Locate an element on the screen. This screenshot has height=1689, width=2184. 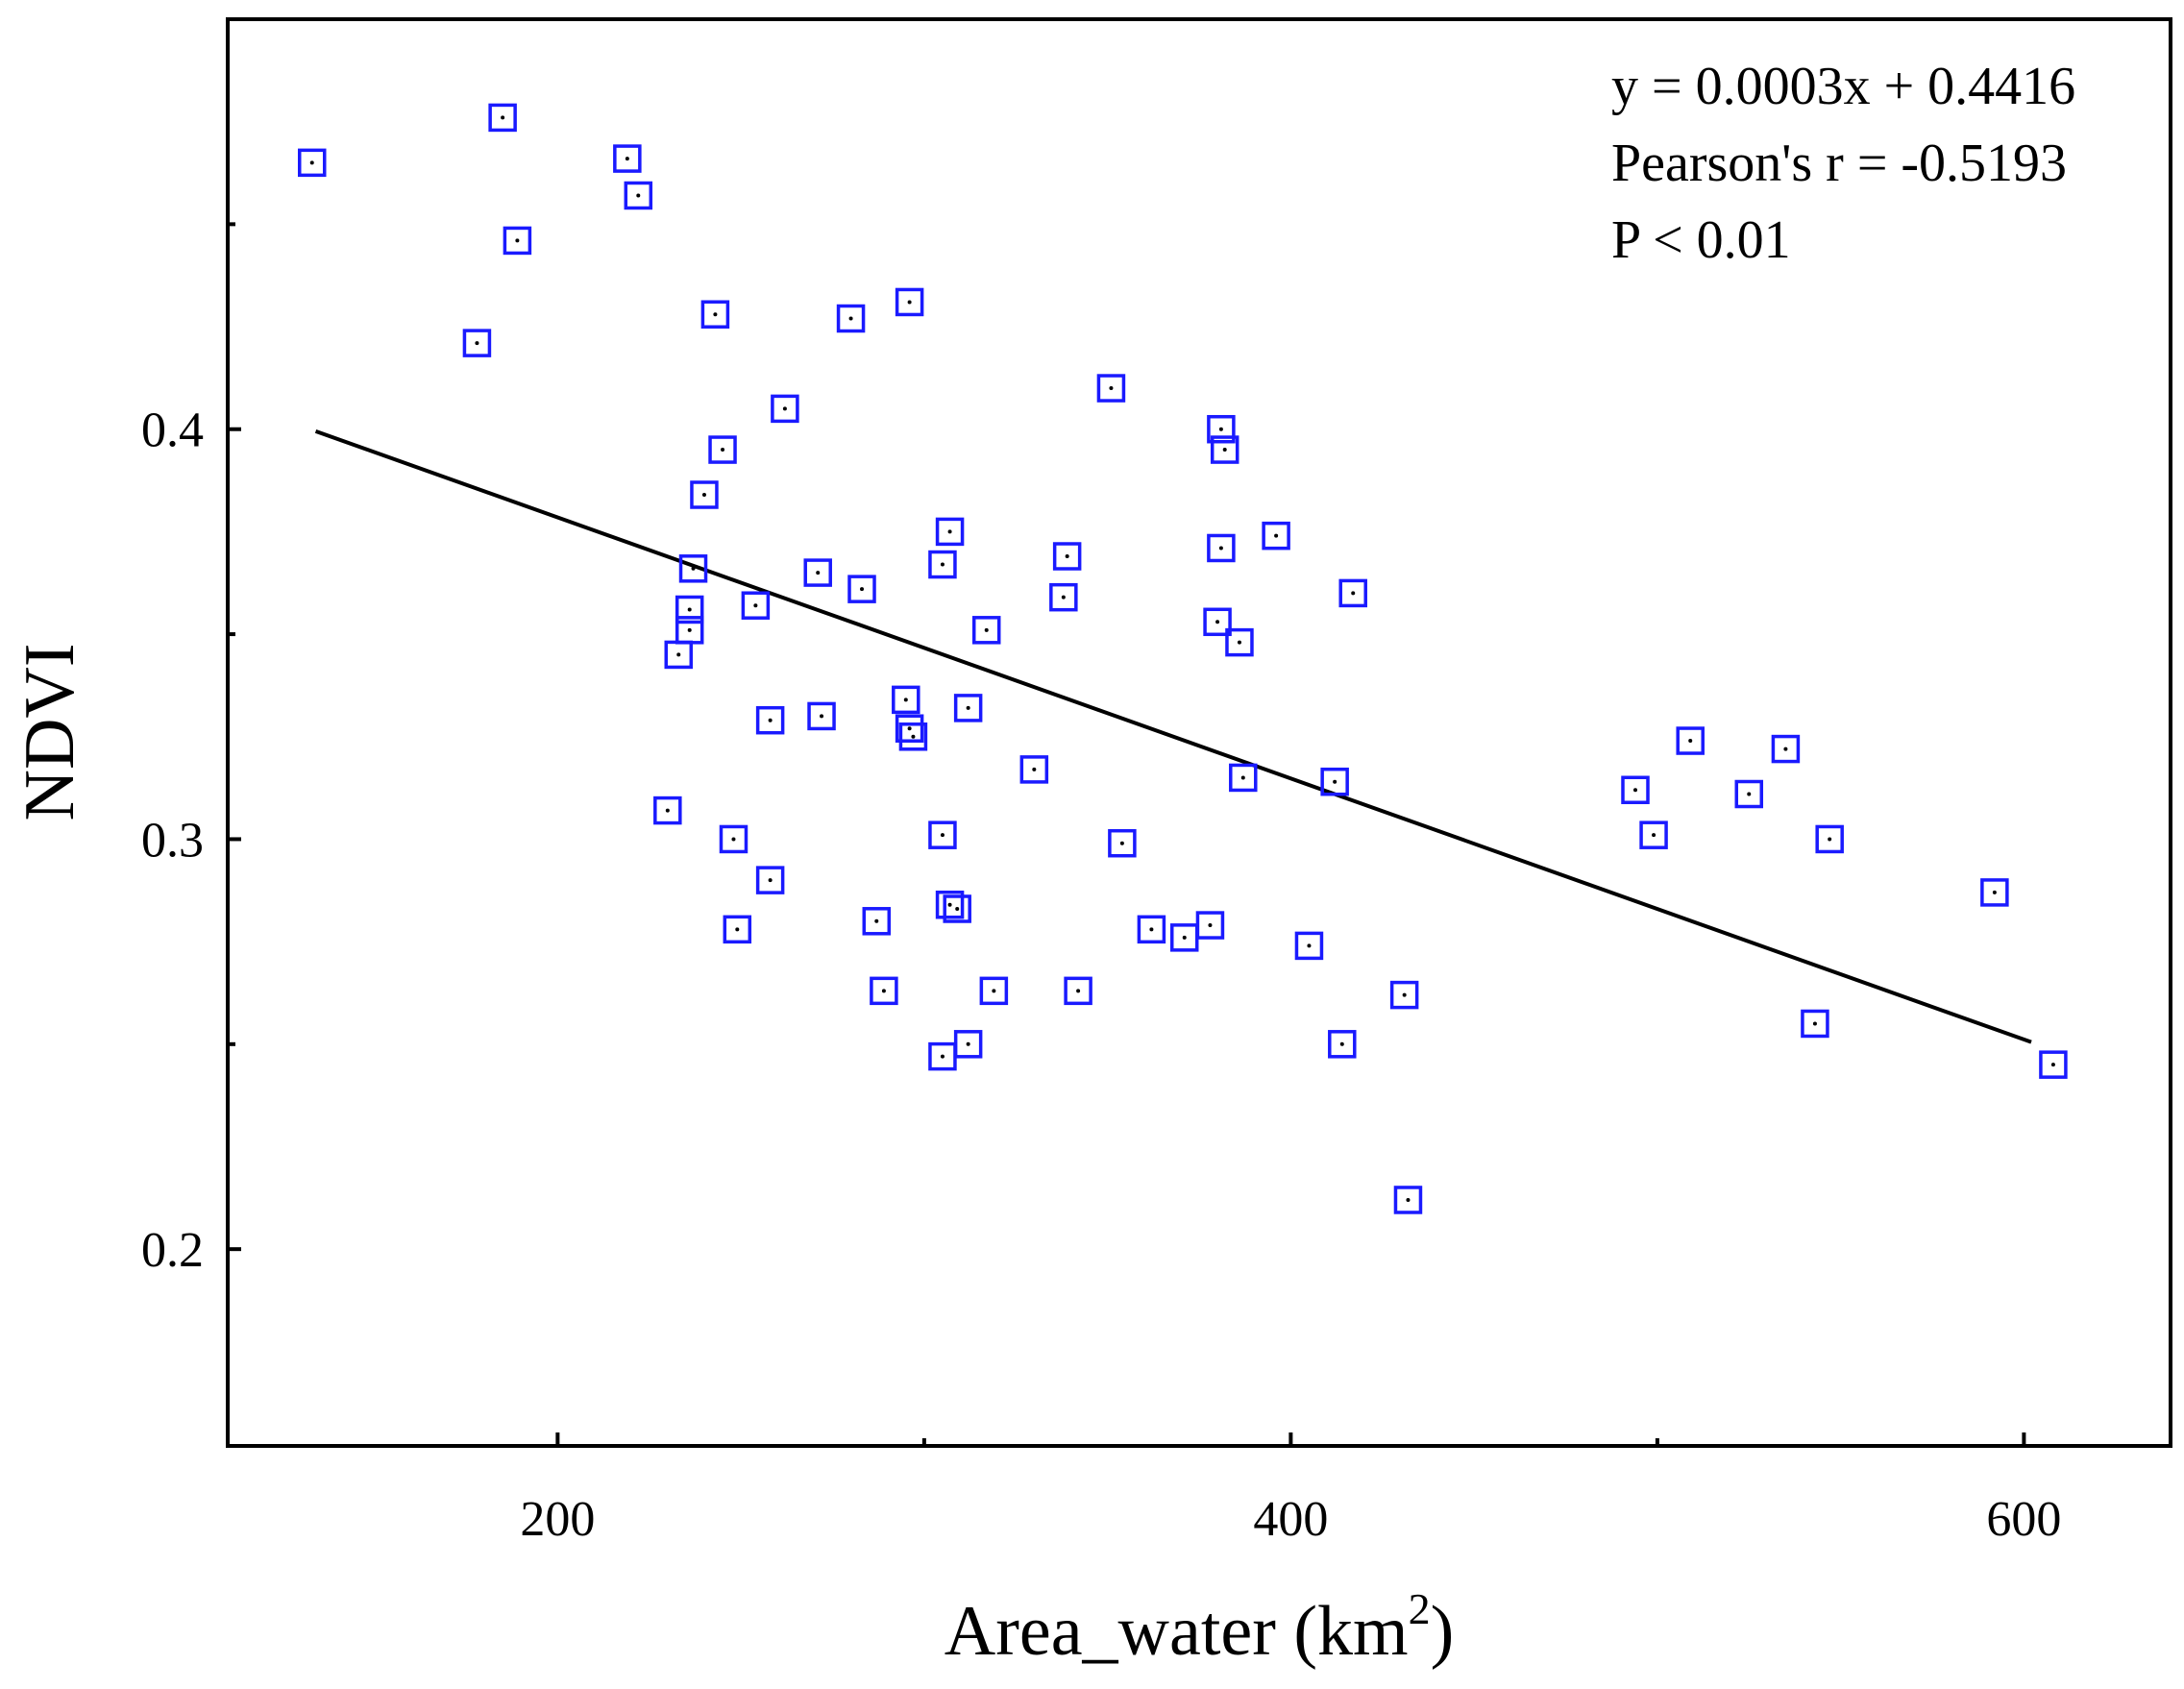
x-tick-label: 200 is located at coordinates (557, 1519).